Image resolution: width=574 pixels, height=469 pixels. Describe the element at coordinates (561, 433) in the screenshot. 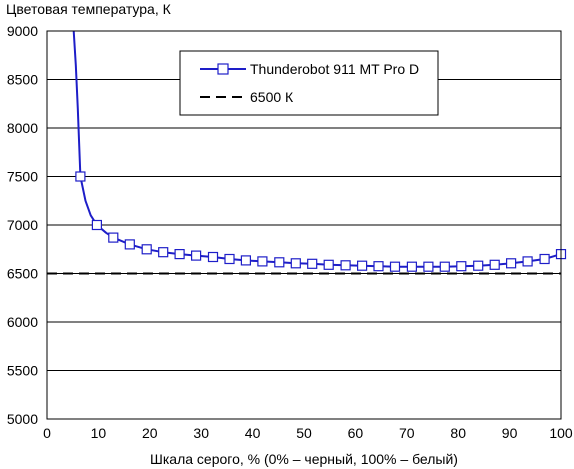

I see `x-tick-label-100: 100` at that location.